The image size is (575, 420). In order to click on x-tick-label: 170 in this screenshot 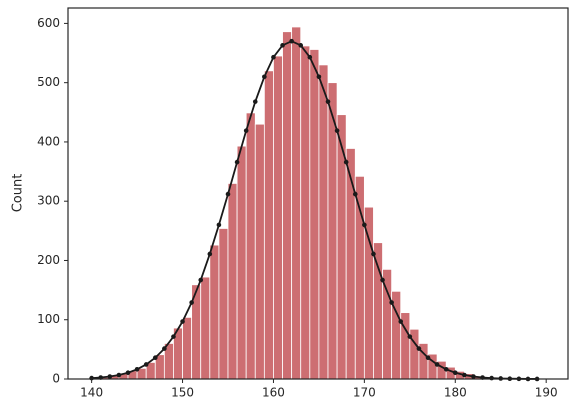, I will do `click(364, 393)`.